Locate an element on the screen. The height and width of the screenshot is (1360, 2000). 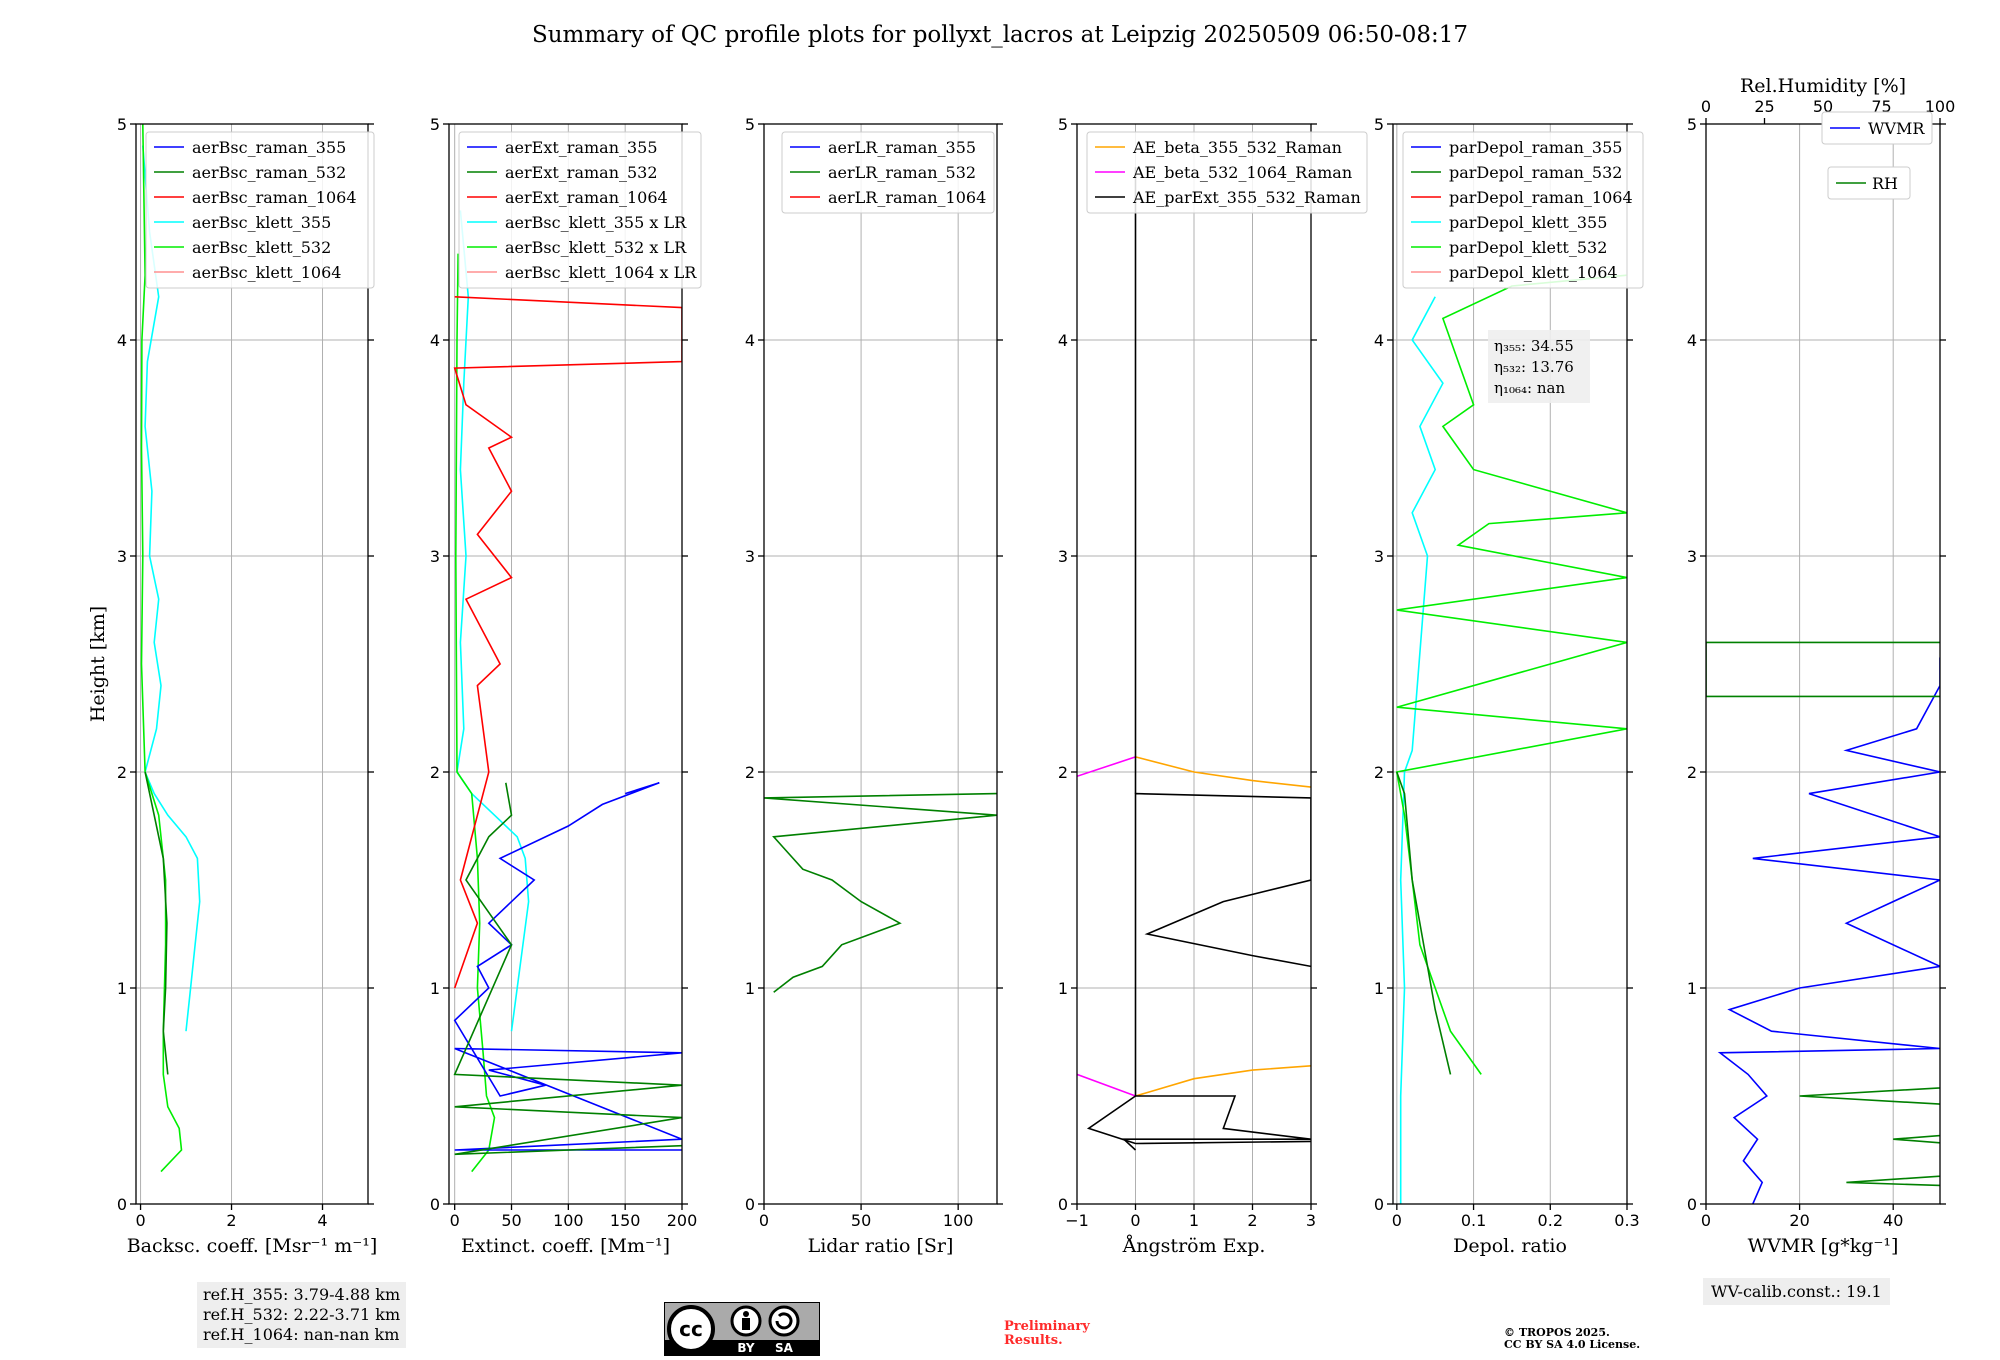
x-tick-label: 0.2 is located at coordinates (1550, 1220).